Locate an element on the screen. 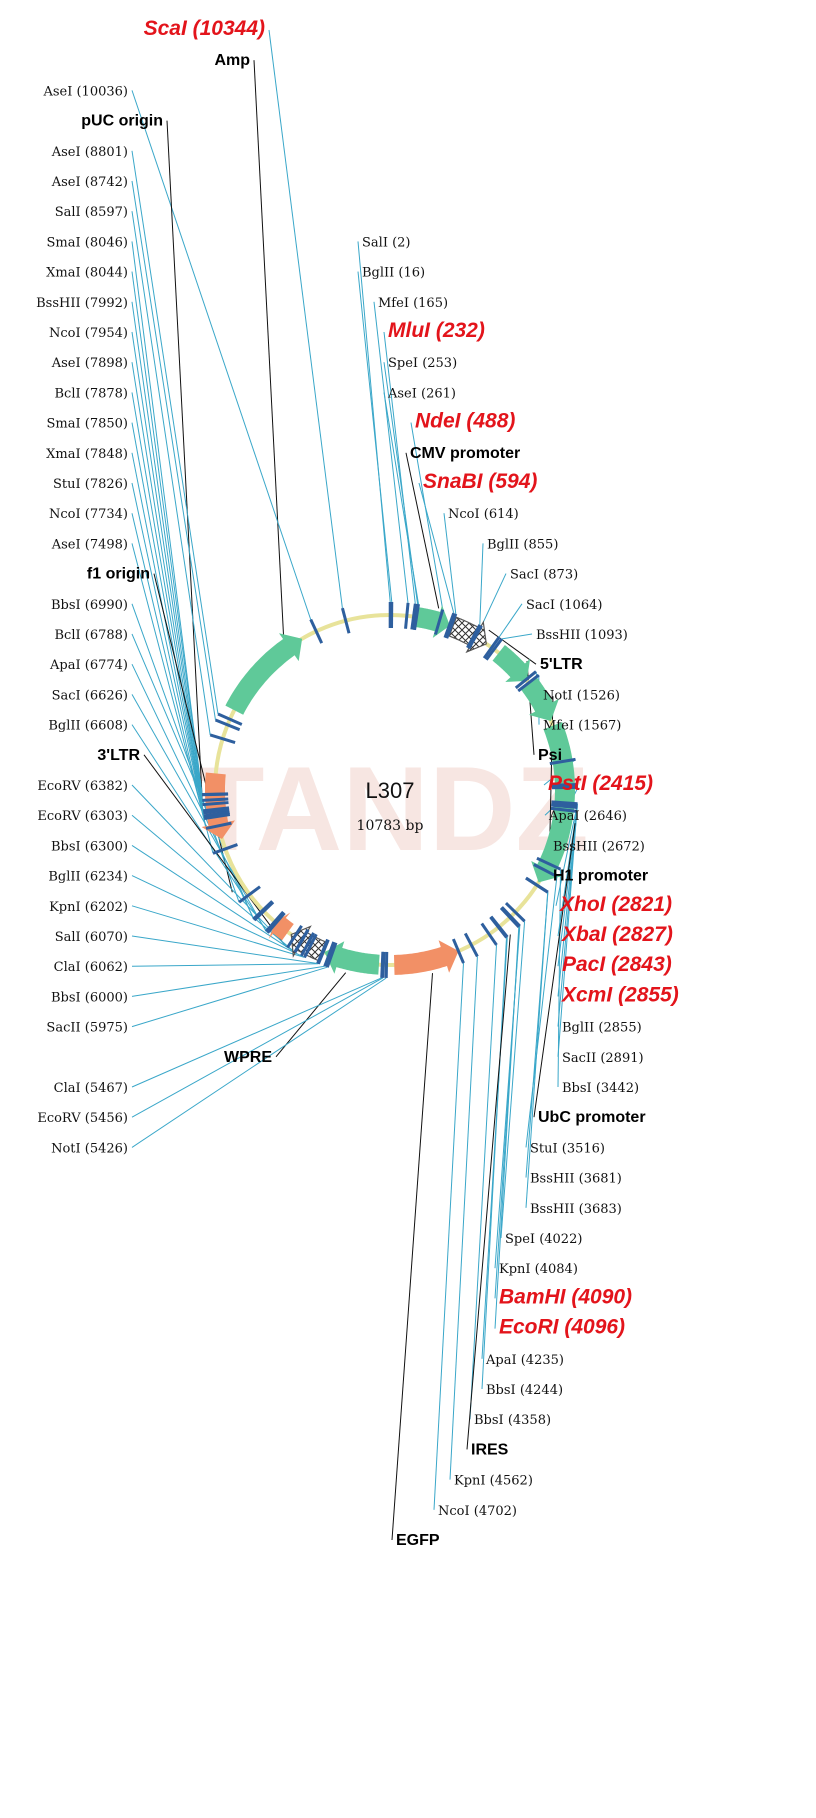 This screenshot has height=1818, width=816. plasmid-name: L307 is located at coordinates (390, 790).